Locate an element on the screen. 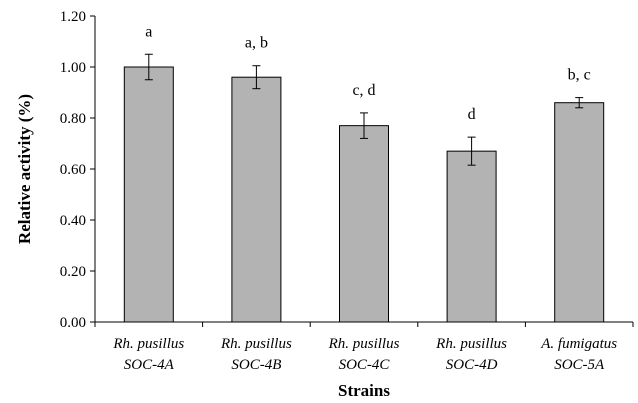 Image resolution: width=638 pixels, height=403 pixels. y-axis-title: Relative activity (%) is located at coordinates (24, 169).